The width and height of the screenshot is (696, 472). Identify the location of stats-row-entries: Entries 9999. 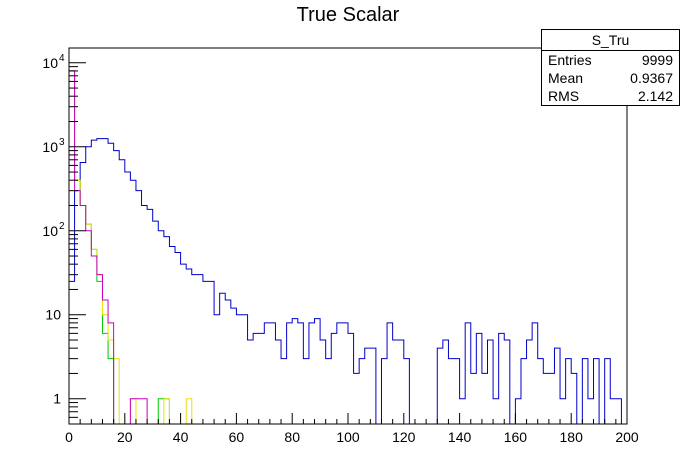
(610, 60).